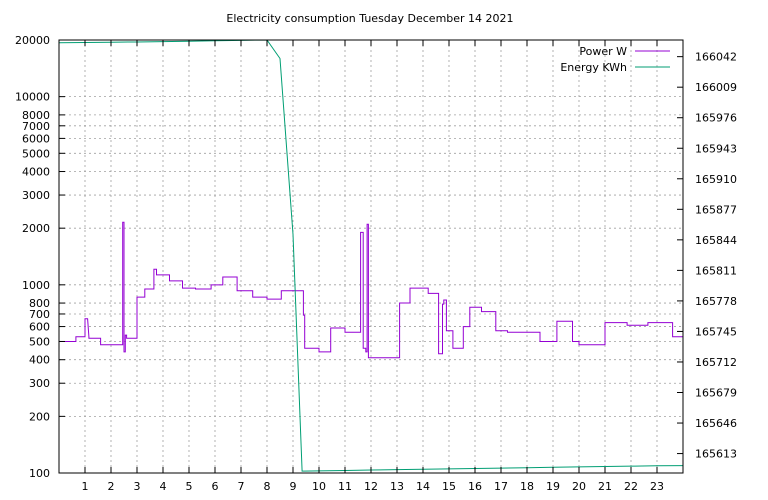  What do you see at coordinates (716, 240) in the screenshot?
I see `y-right-tick-label: 165844` at bounding box center [716, 240].